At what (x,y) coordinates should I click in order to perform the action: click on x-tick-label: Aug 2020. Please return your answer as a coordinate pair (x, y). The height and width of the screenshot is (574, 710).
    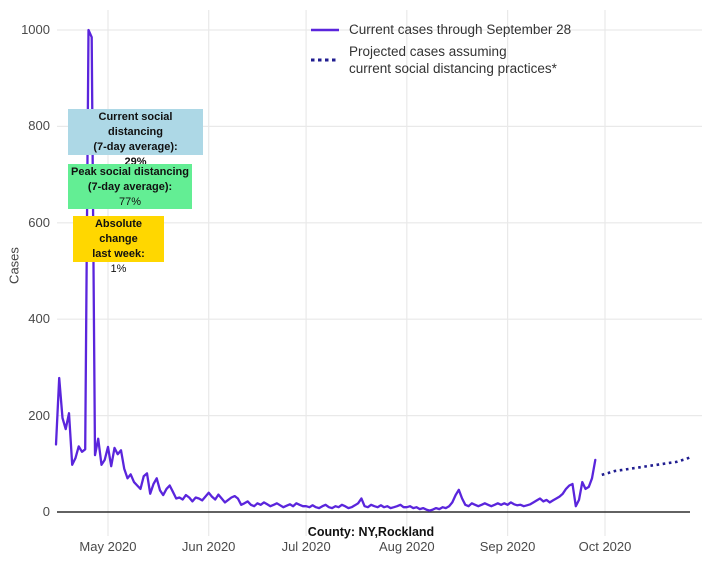
    Looking at the image, I should click on (407, 546).